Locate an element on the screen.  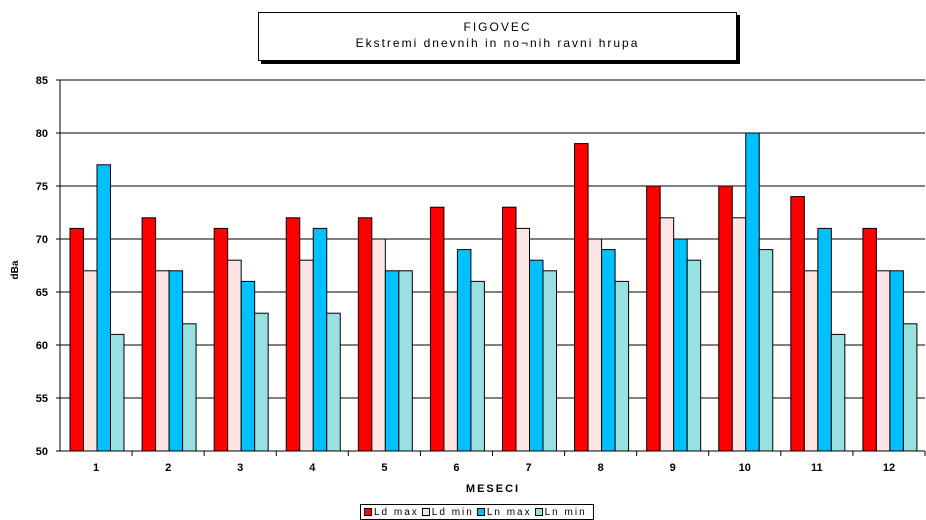
x-tick-label: 8 is located at coordinates (601, 468).